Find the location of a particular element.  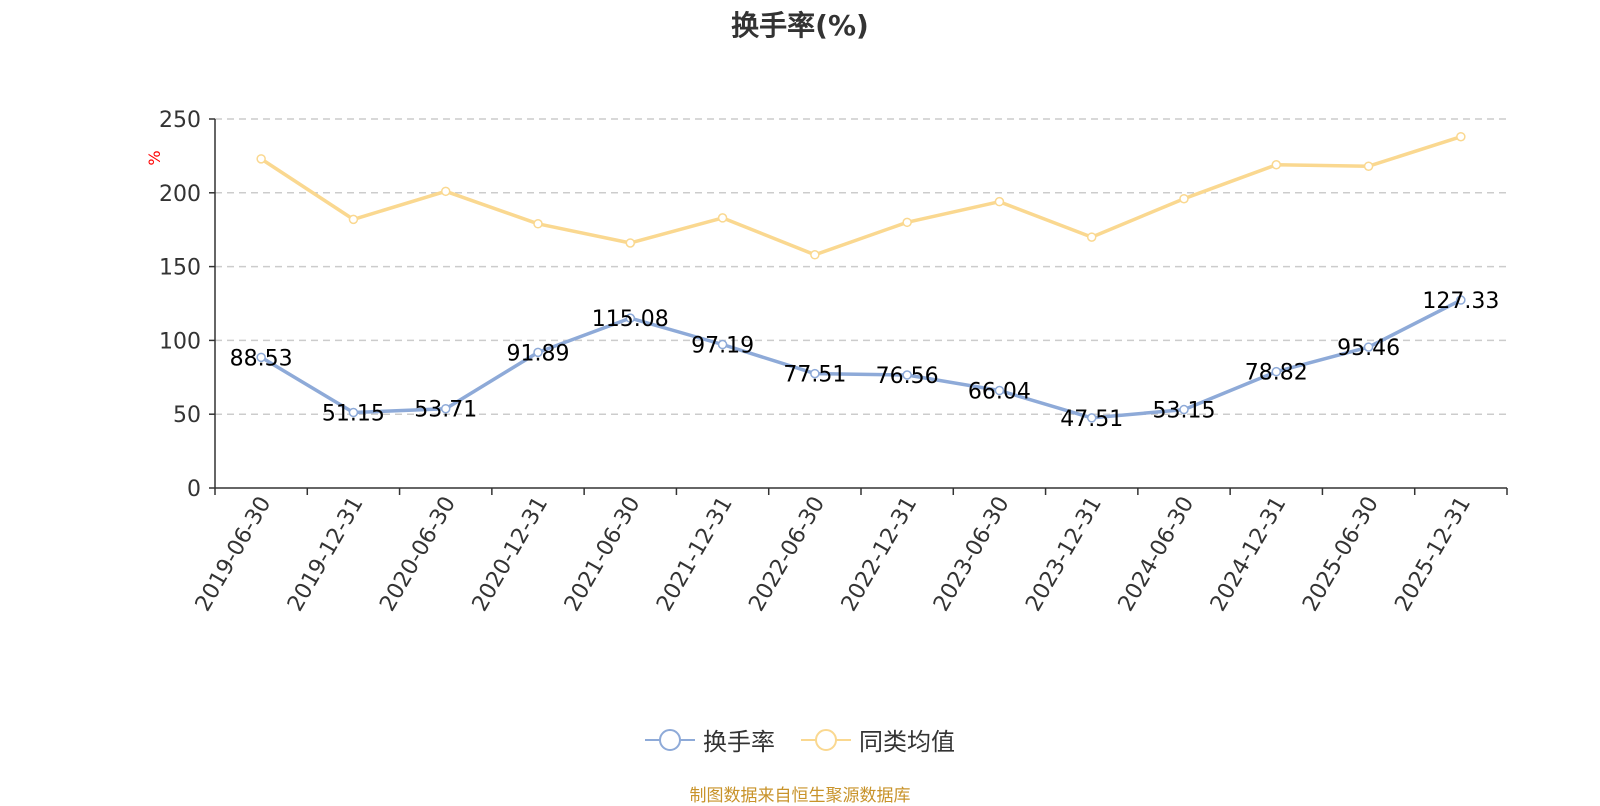

data-label: 47.51 is located at coordinates (1091, 419).